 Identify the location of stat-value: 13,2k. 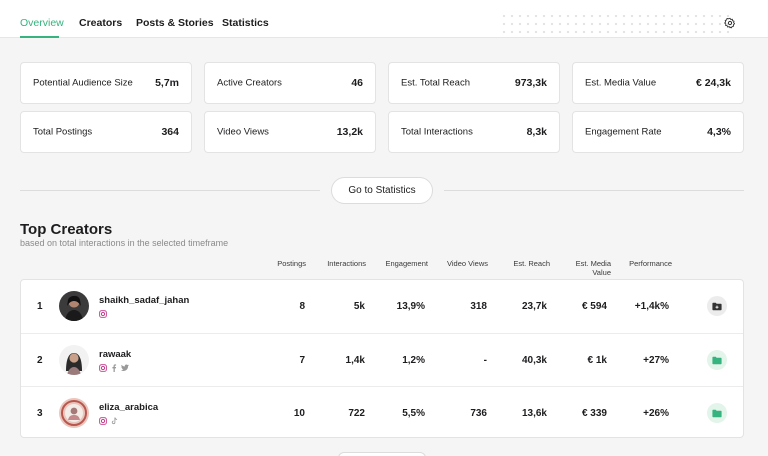
(349, 132).